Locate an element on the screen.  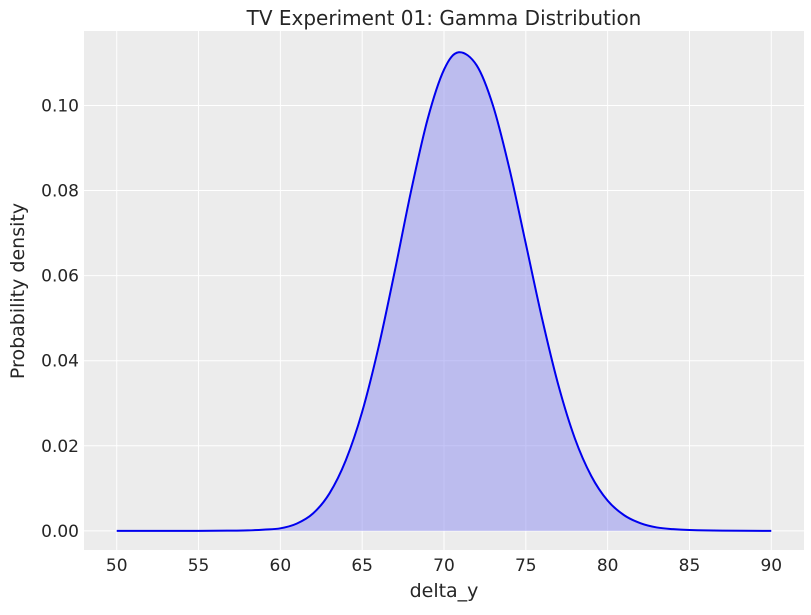
x-tick-label: 70 is located at coordinates (444, 566).